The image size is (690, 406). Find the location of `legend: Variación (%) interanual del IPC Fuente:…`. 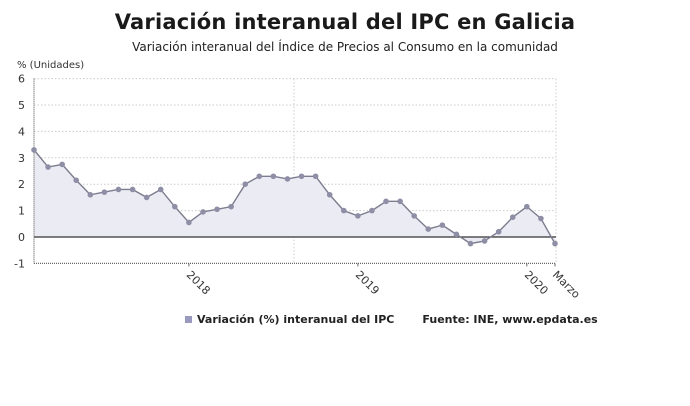

legend: Variación (%) interanual del IPC Fuente:… is located at coordinates (391, 319).